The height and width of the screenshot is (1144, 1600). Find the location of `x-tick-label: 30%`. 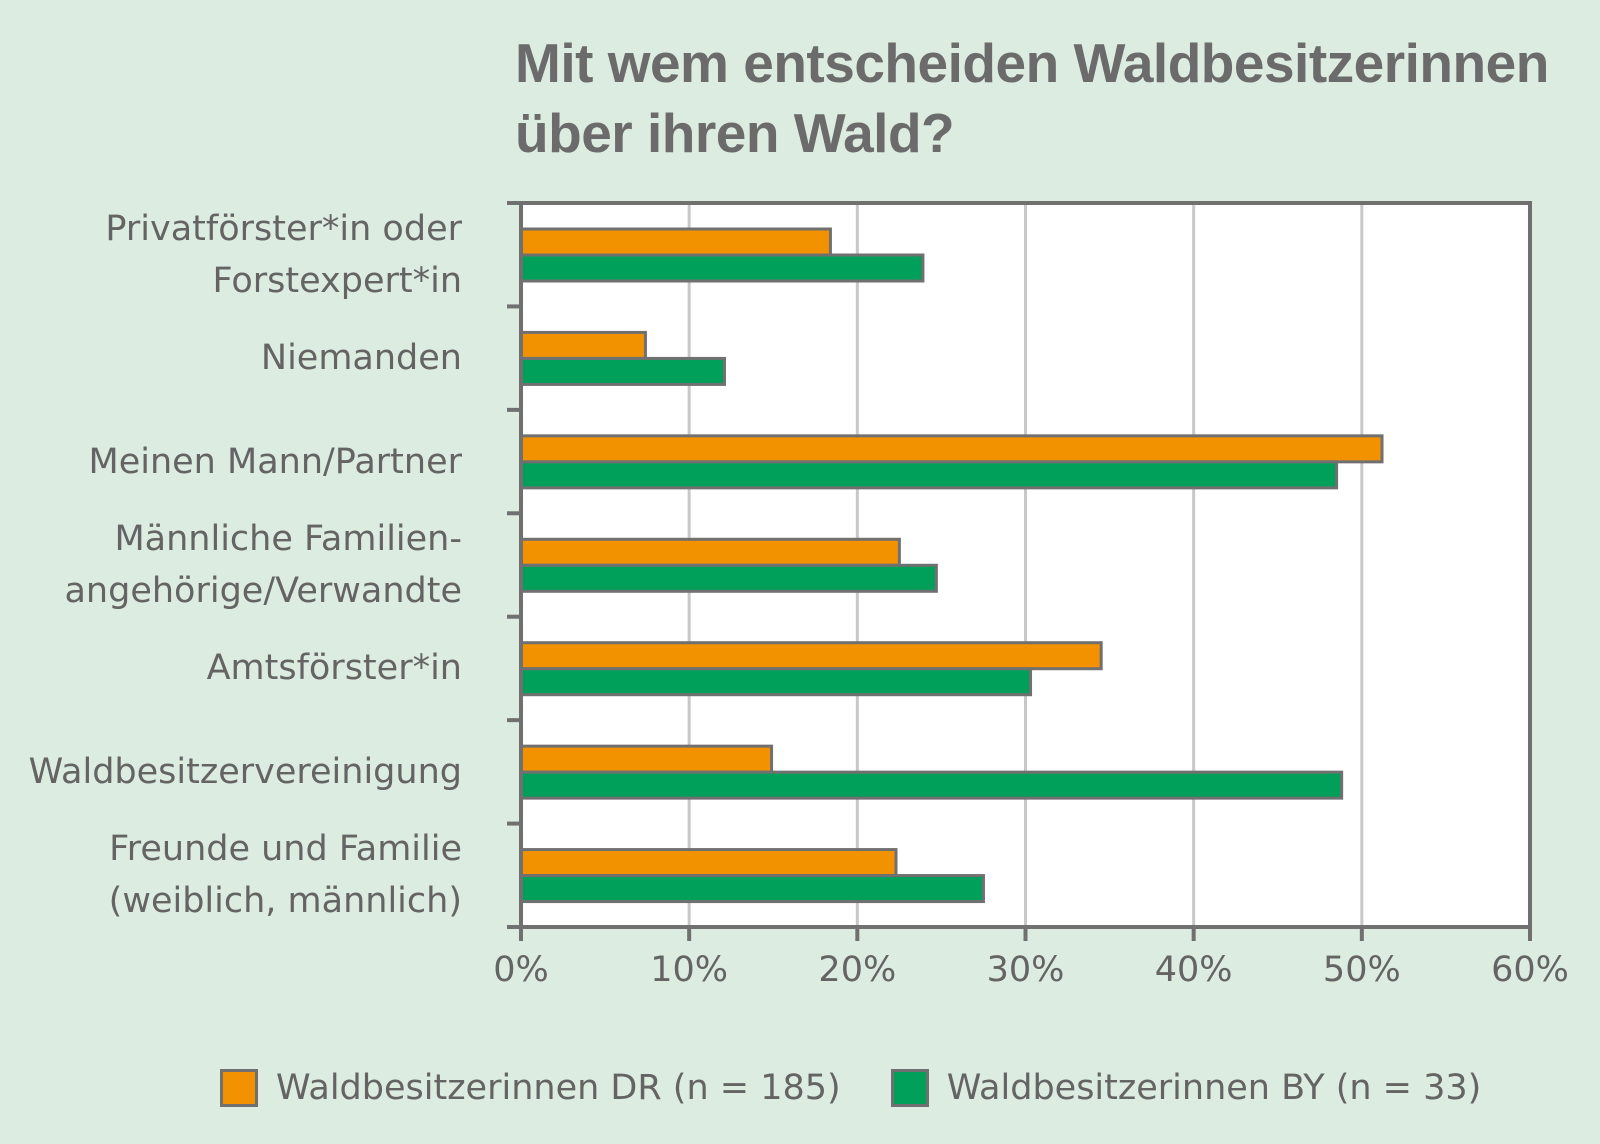

x-tick-label: 30% is located at coordinates (1025, 970).